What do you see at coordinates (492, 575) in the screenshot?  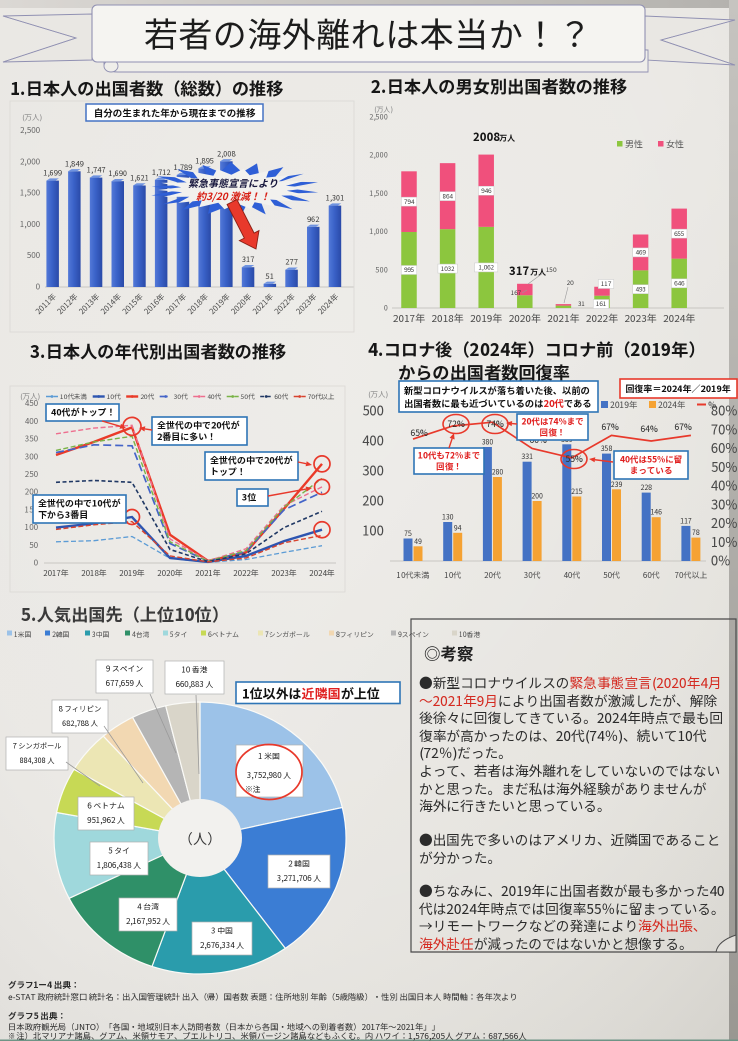 I see `svg-text: 20代` at bounding box center [492, 575].